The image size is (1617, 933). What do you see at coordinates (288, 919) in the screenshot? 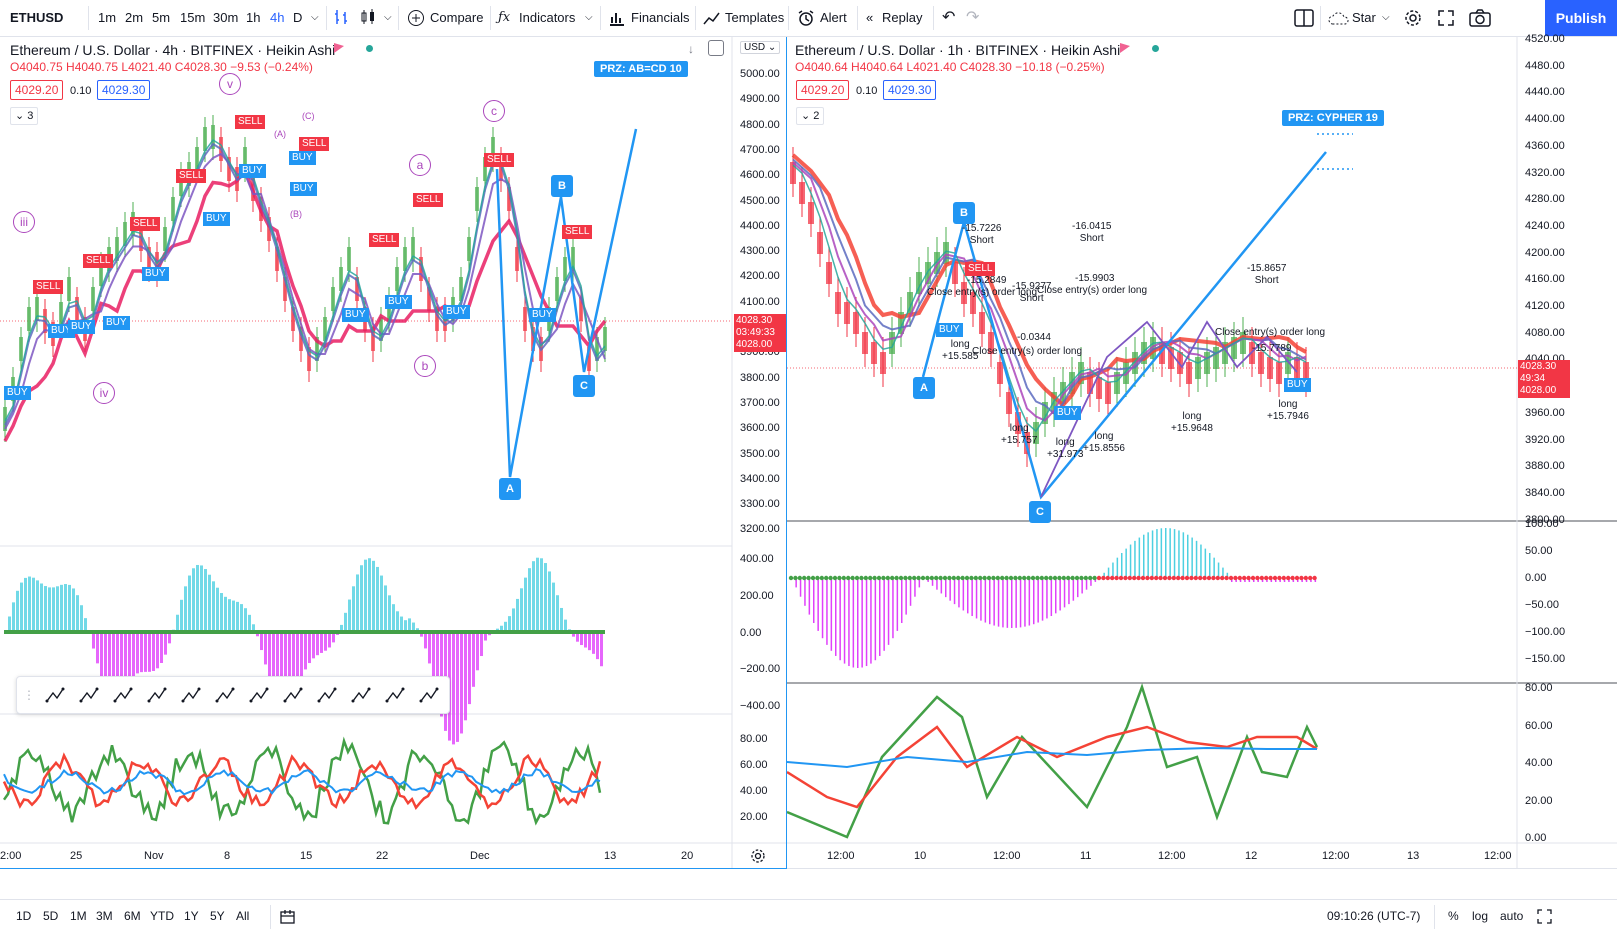
I see `go-to-date-icon` at bounding box center [288, 919].